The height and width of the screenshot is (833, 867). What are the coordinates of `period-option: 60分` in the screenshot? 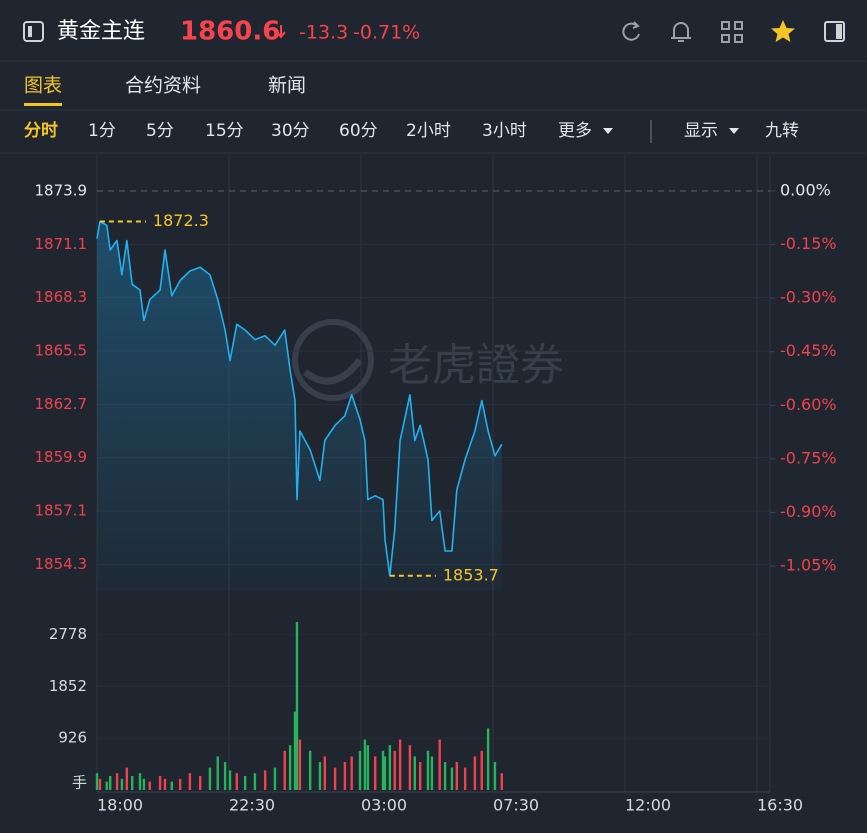 It's located at (358, 131).